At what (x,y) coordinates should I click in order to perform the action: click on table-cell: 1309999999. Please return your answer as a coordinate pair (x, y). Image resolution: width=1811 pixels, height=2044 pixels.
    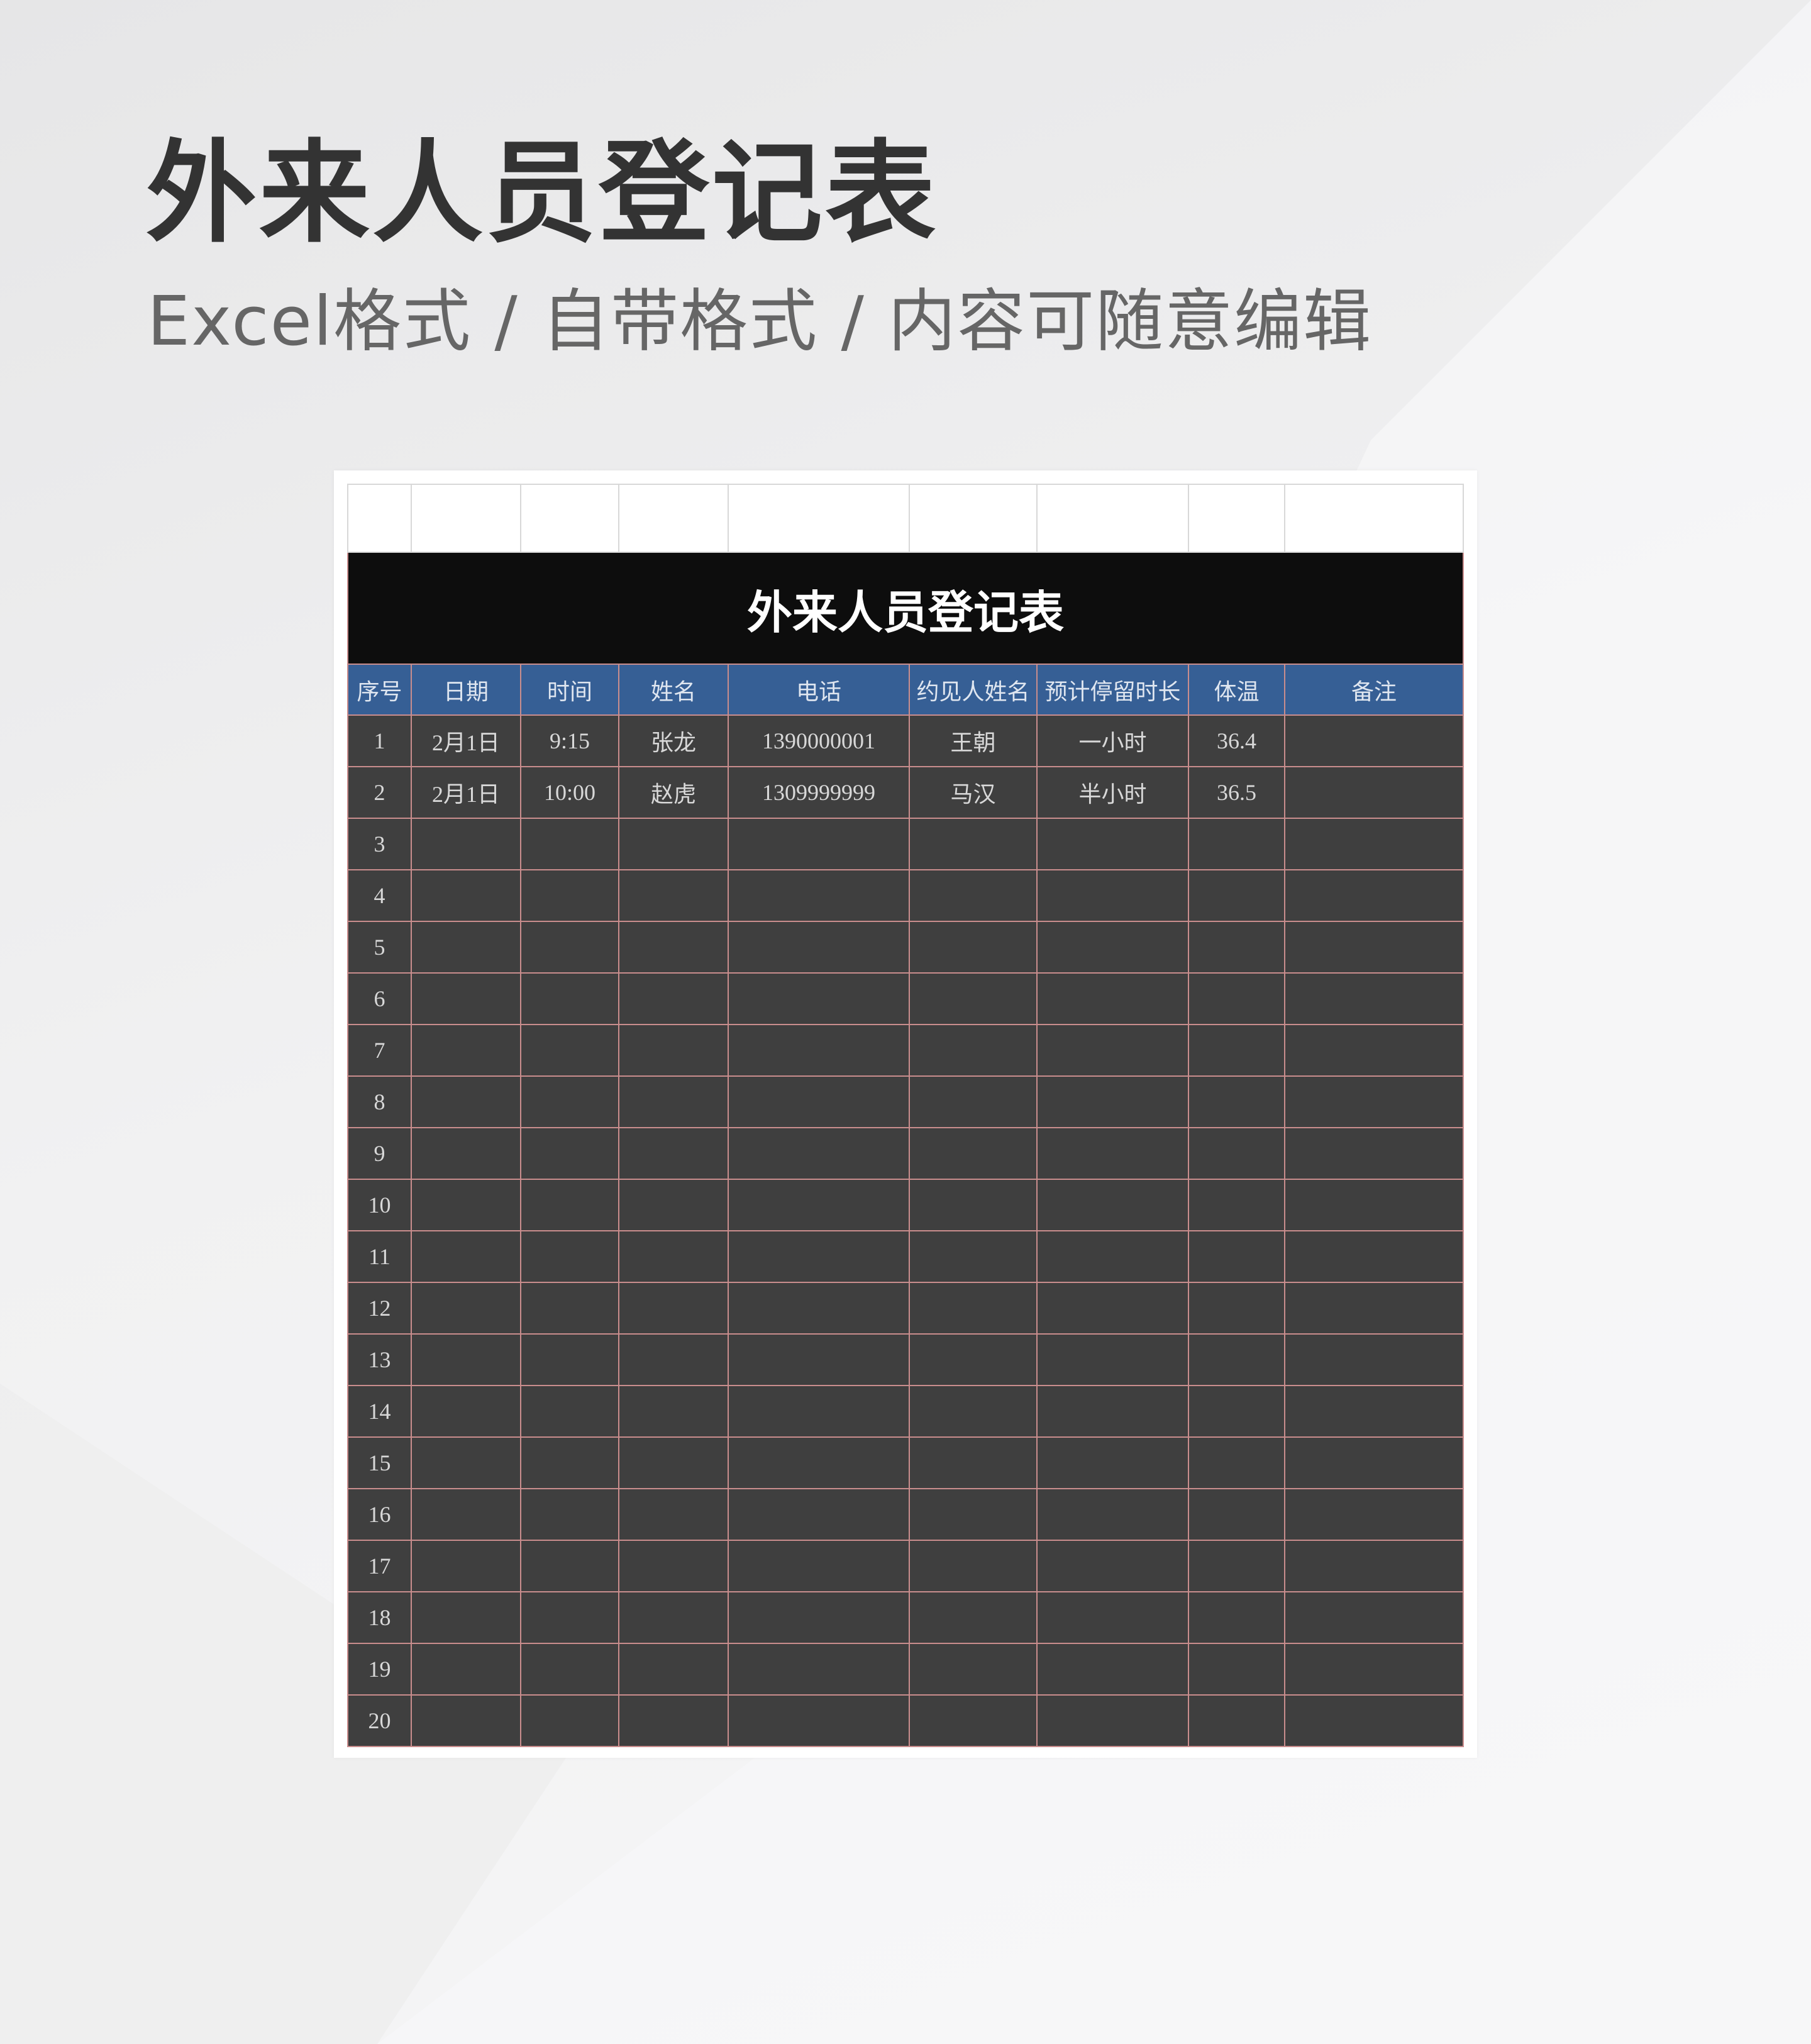
    Looking at the image, I should click on (819, 792).